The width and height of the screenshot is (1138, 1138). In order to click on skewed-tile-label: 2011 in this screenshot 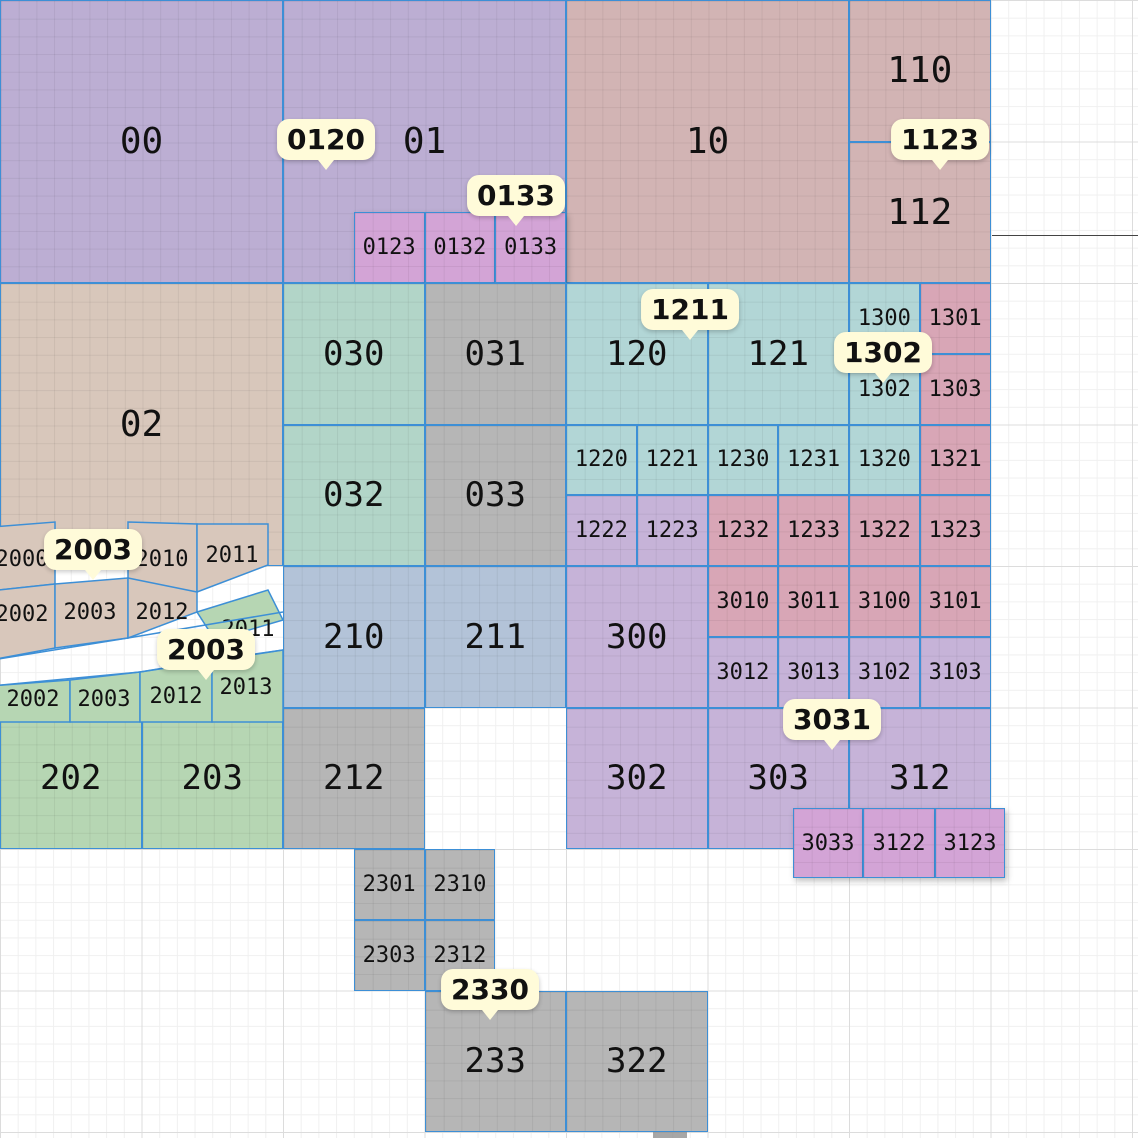, I will do `click(232, 555)`.